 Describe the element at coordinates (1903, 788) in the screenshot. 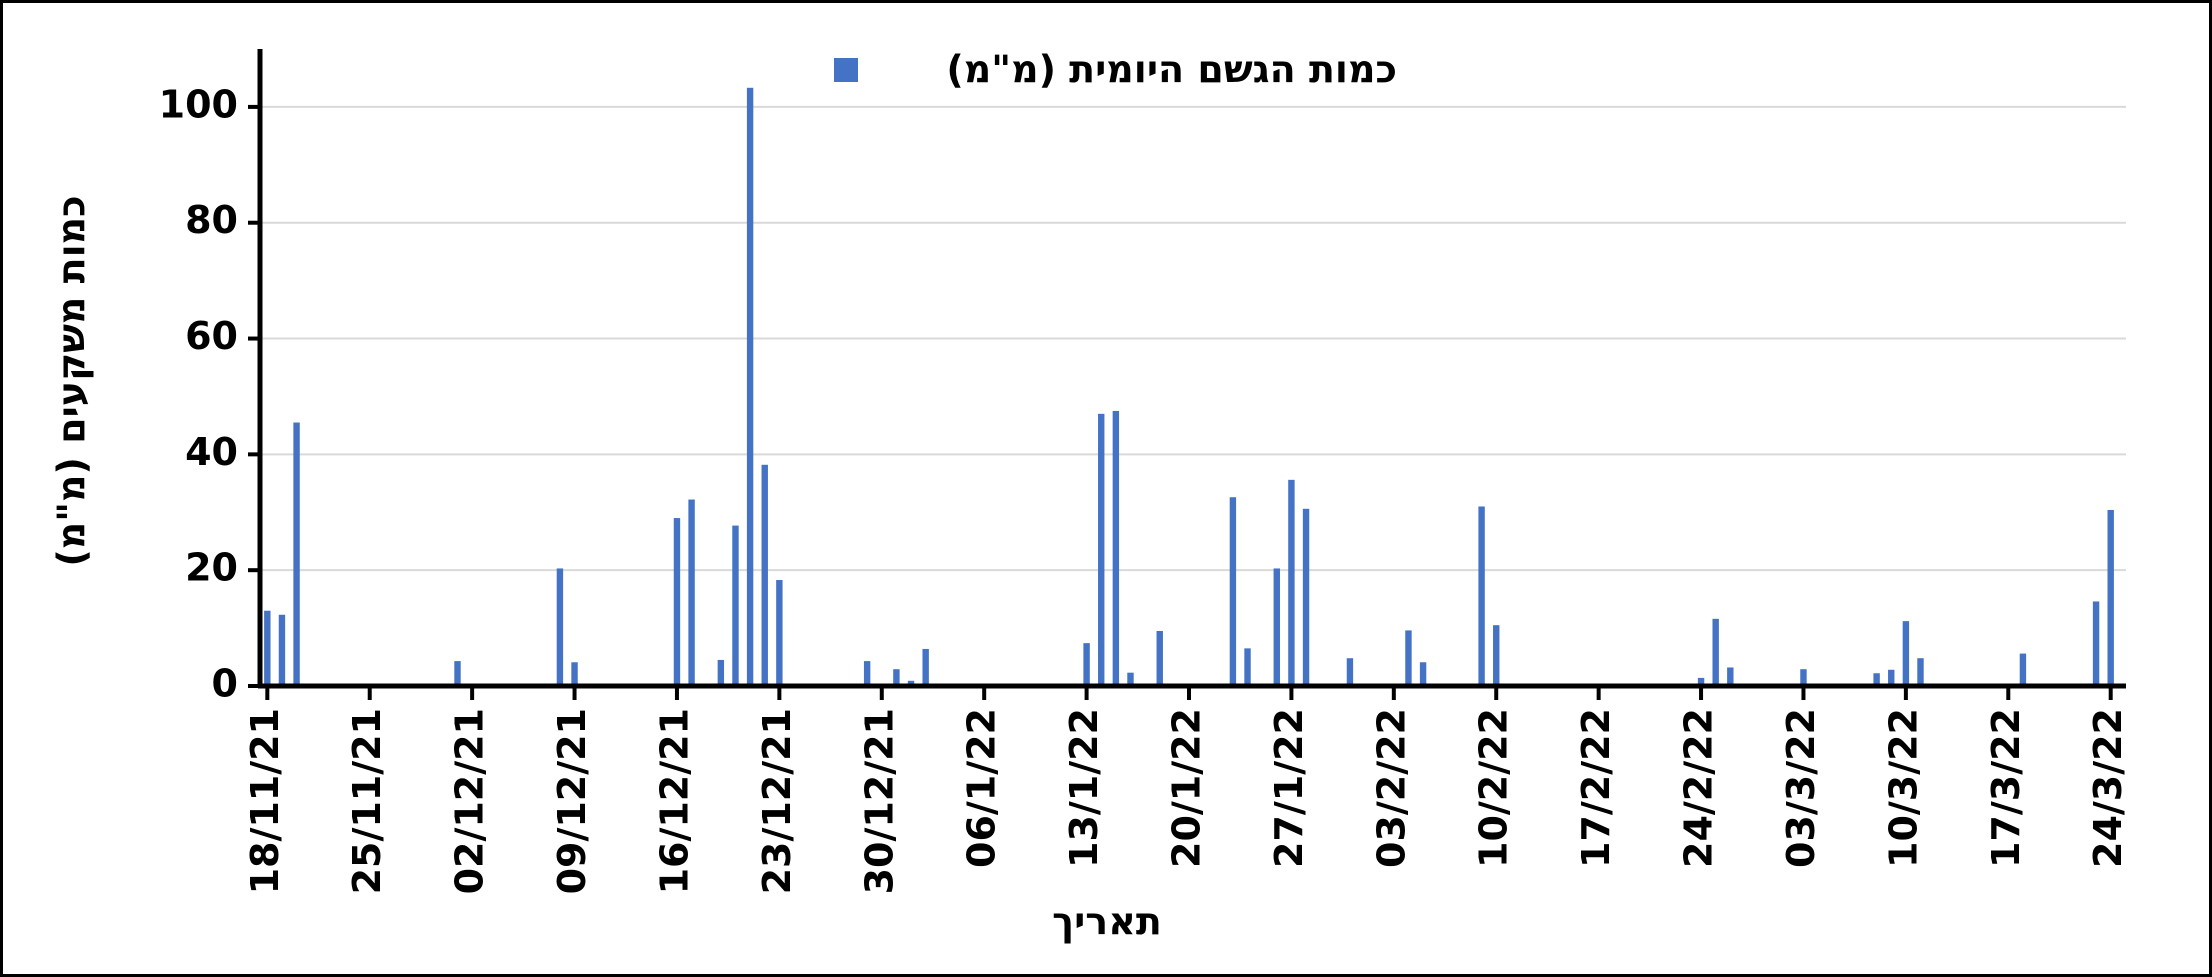

I see `x-tick-label: 10/3/22` at that location.